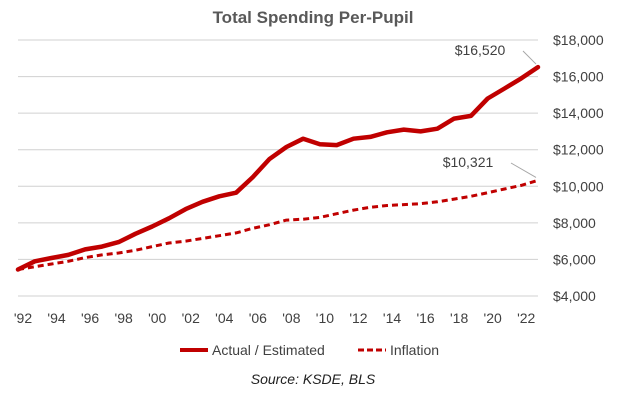  I want to click on x-tick-label: '06, so click(258, 318).